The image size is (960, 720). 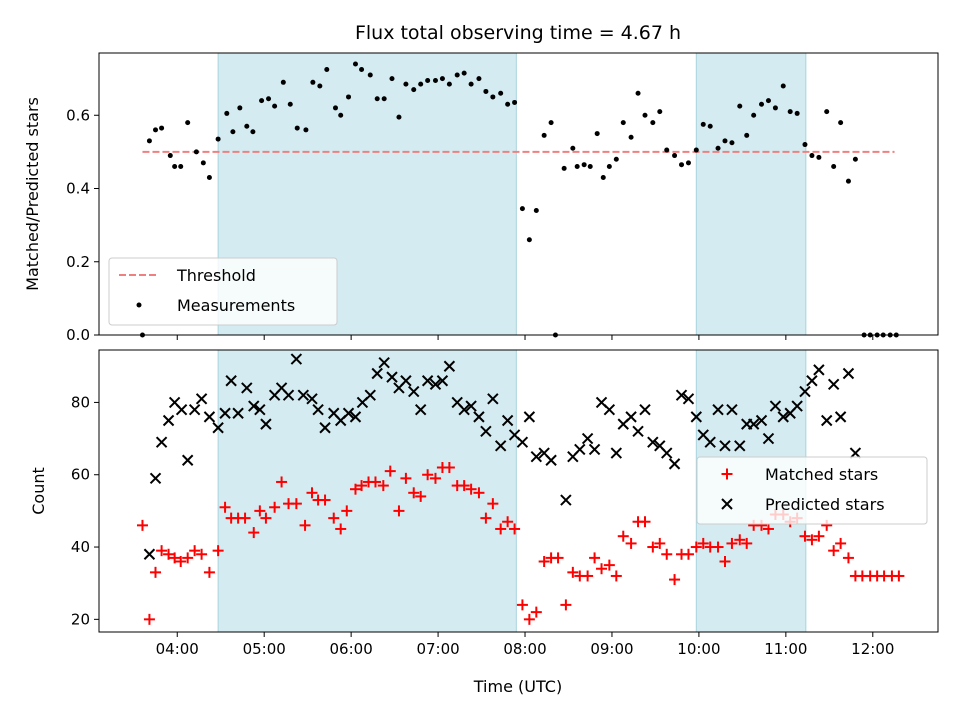 What do you see at coordinates (78, 335) in the screenshot?
I see `y-tick-label: 0.0` at bounding box center [78, 335].